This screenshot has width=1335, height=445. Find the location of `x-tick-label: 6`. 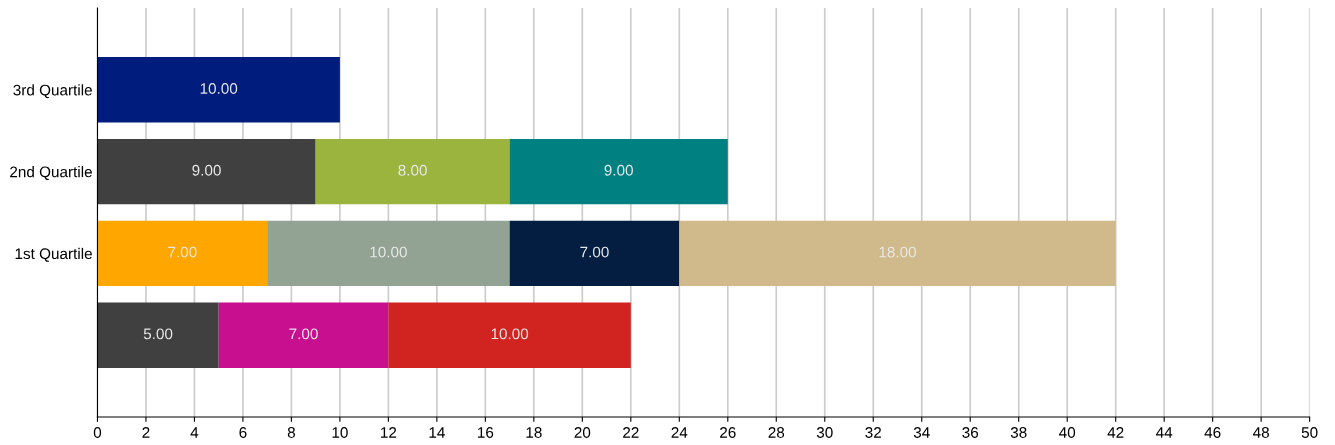

x-tick-label: 6 is located at coordinates (243, 432).